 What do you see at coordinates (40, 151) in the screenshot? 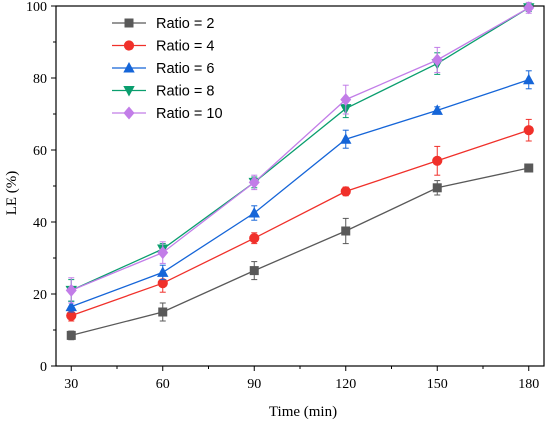
I see `y-tick-label: 60` at bounding box center [40, 151].